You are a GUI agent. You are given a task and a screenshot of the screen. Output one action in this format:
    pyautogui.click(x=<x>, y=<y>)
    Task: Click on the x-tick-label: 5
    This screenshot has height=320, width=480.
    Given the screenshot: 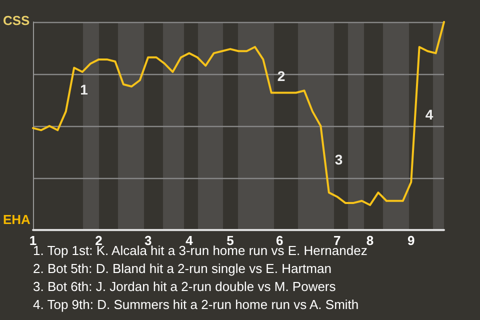 What is the action you would take?
    pyautogui.click(x=230, y=240)
    